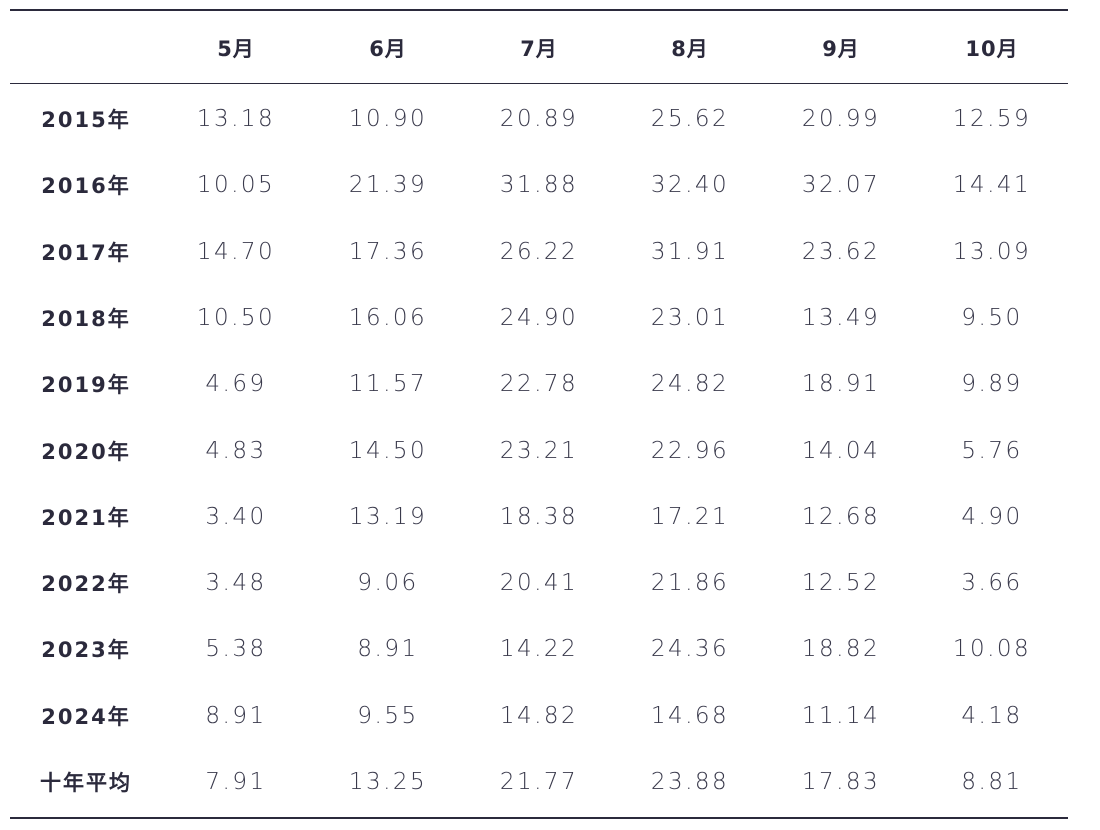 The width and height of the screenshot is (1100, 830). I want to click on cell-value: 4.18, so click(992, 715).